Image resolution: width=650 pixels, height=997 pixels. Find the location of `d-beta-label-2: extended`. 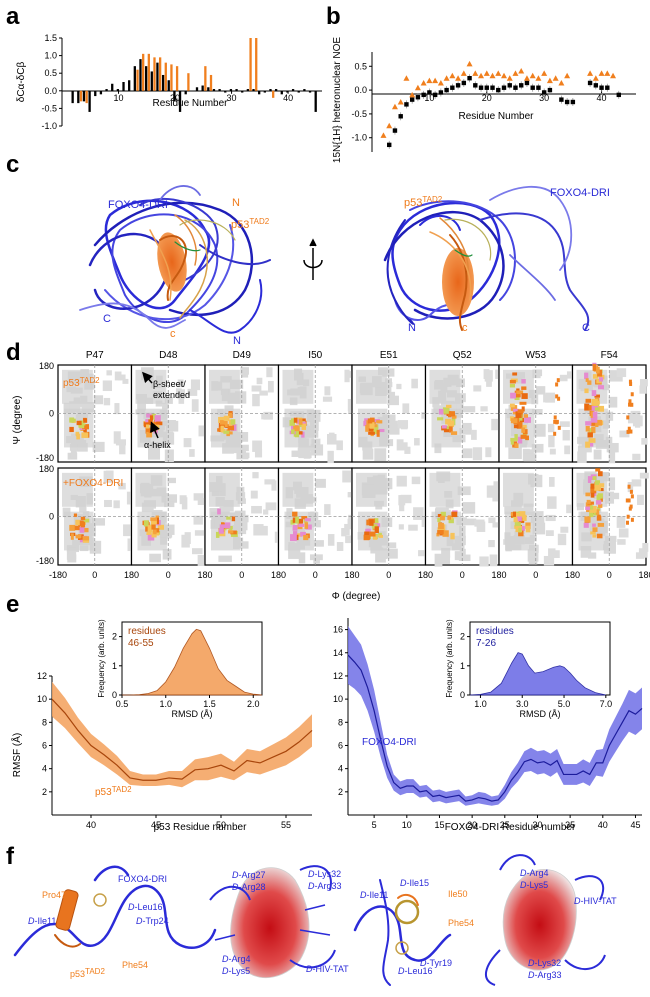

d-beta-label-2: extended is located at coordinates (171, 395).